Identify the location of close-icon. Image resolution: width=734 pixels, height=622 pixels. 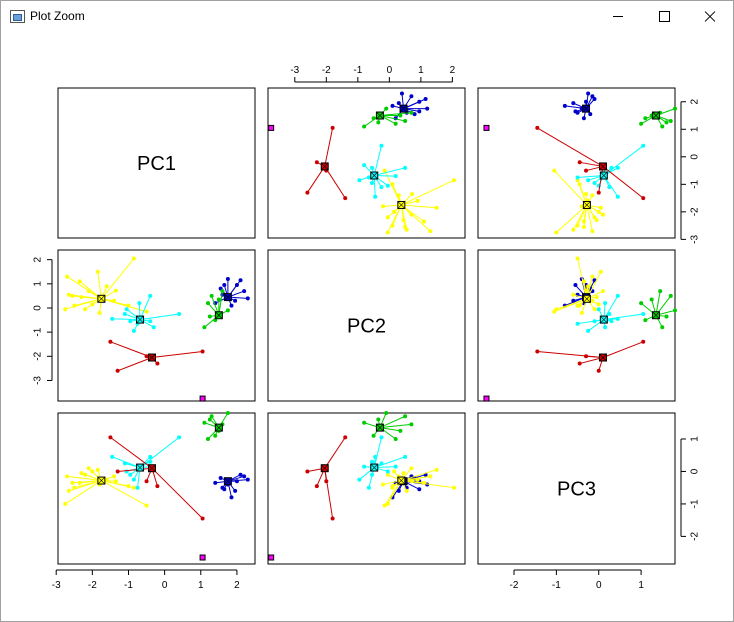
(710, 16).